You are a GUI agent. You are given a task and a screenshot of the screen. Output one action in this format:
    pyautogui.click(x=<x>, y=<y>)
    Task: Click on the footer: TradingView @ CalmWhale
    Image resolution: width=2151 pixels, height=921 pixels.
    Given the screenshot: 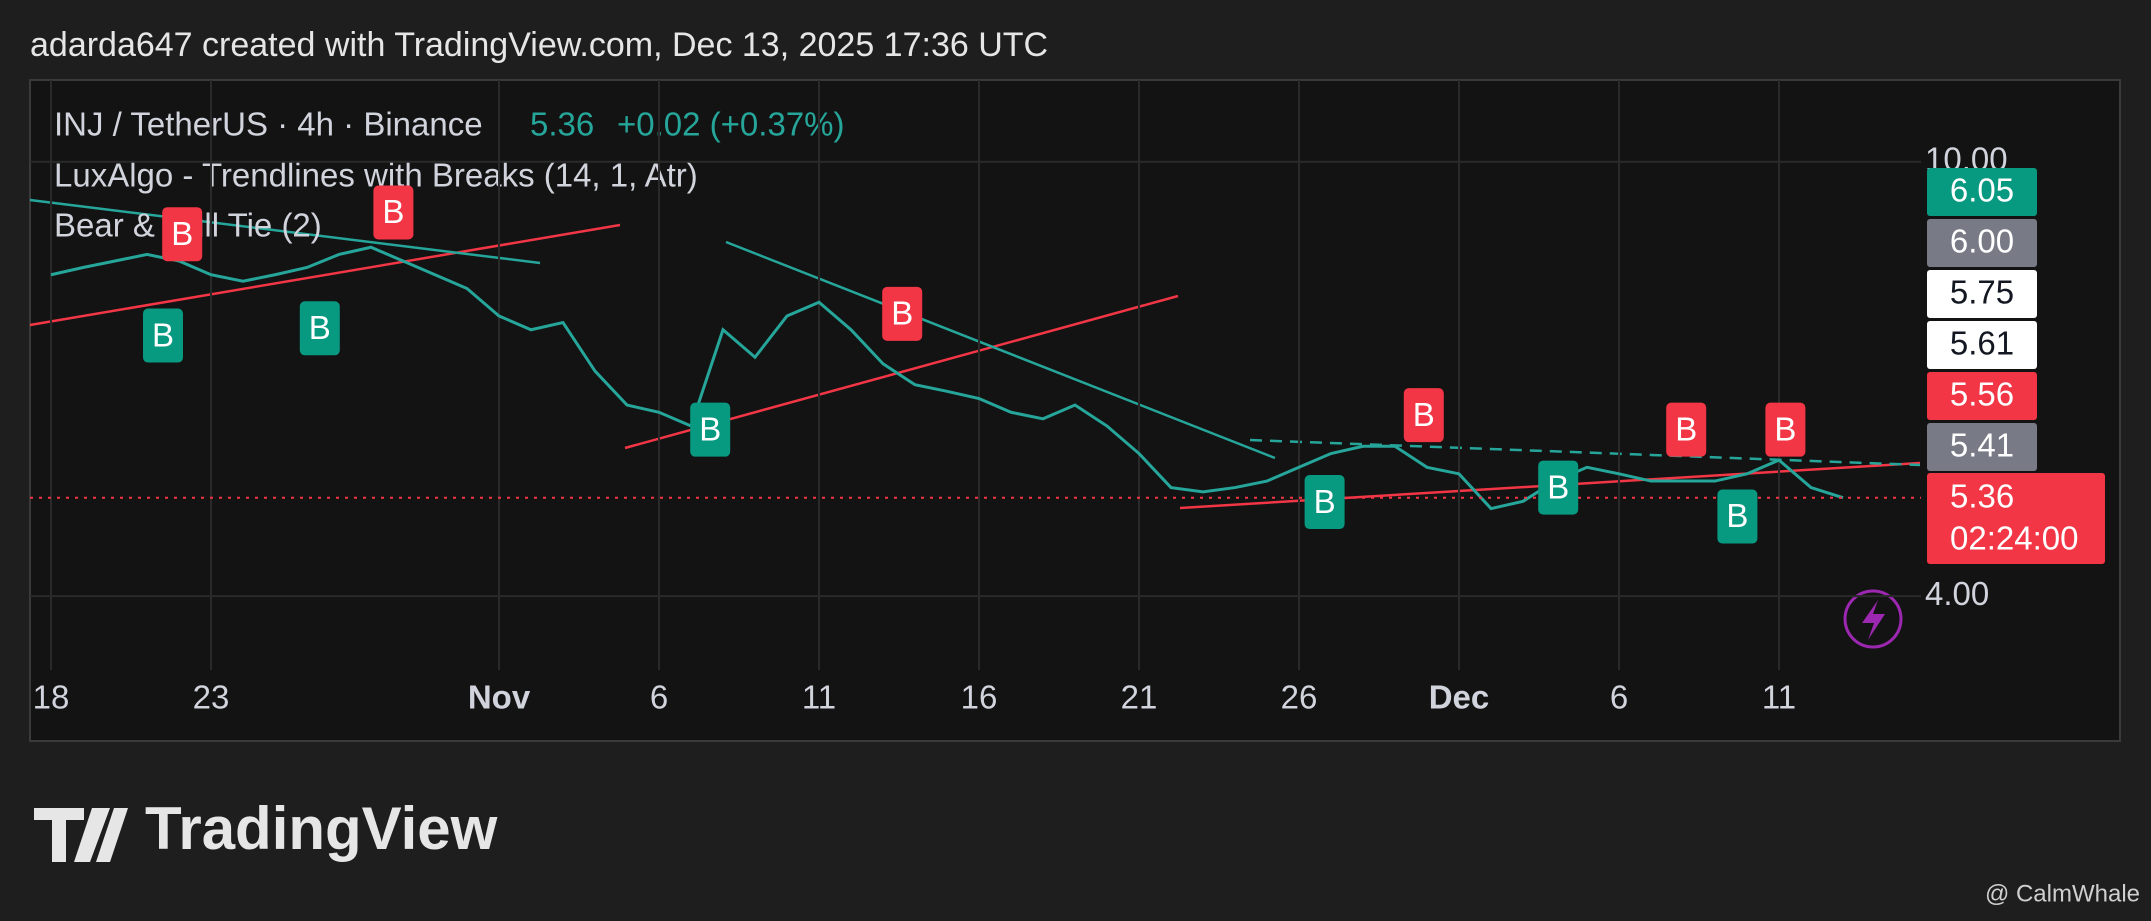 What is the action you would take?
    pyautogui.click(x=1087, y=851)
    